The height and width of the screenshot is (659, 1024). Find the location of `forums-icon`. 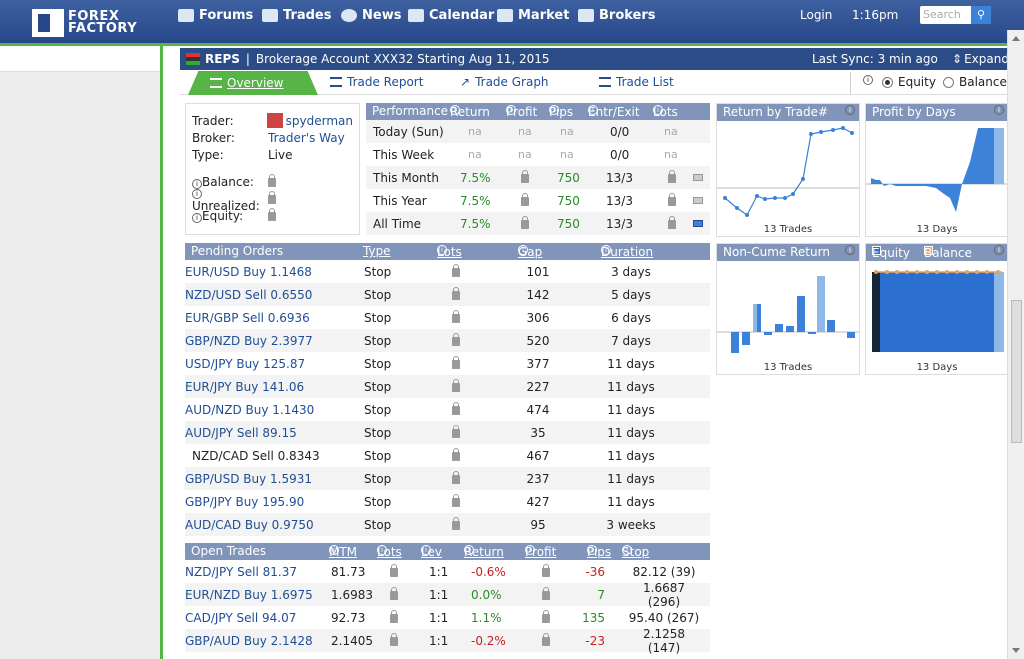

forums-icon is located at coordinates (186, 15).